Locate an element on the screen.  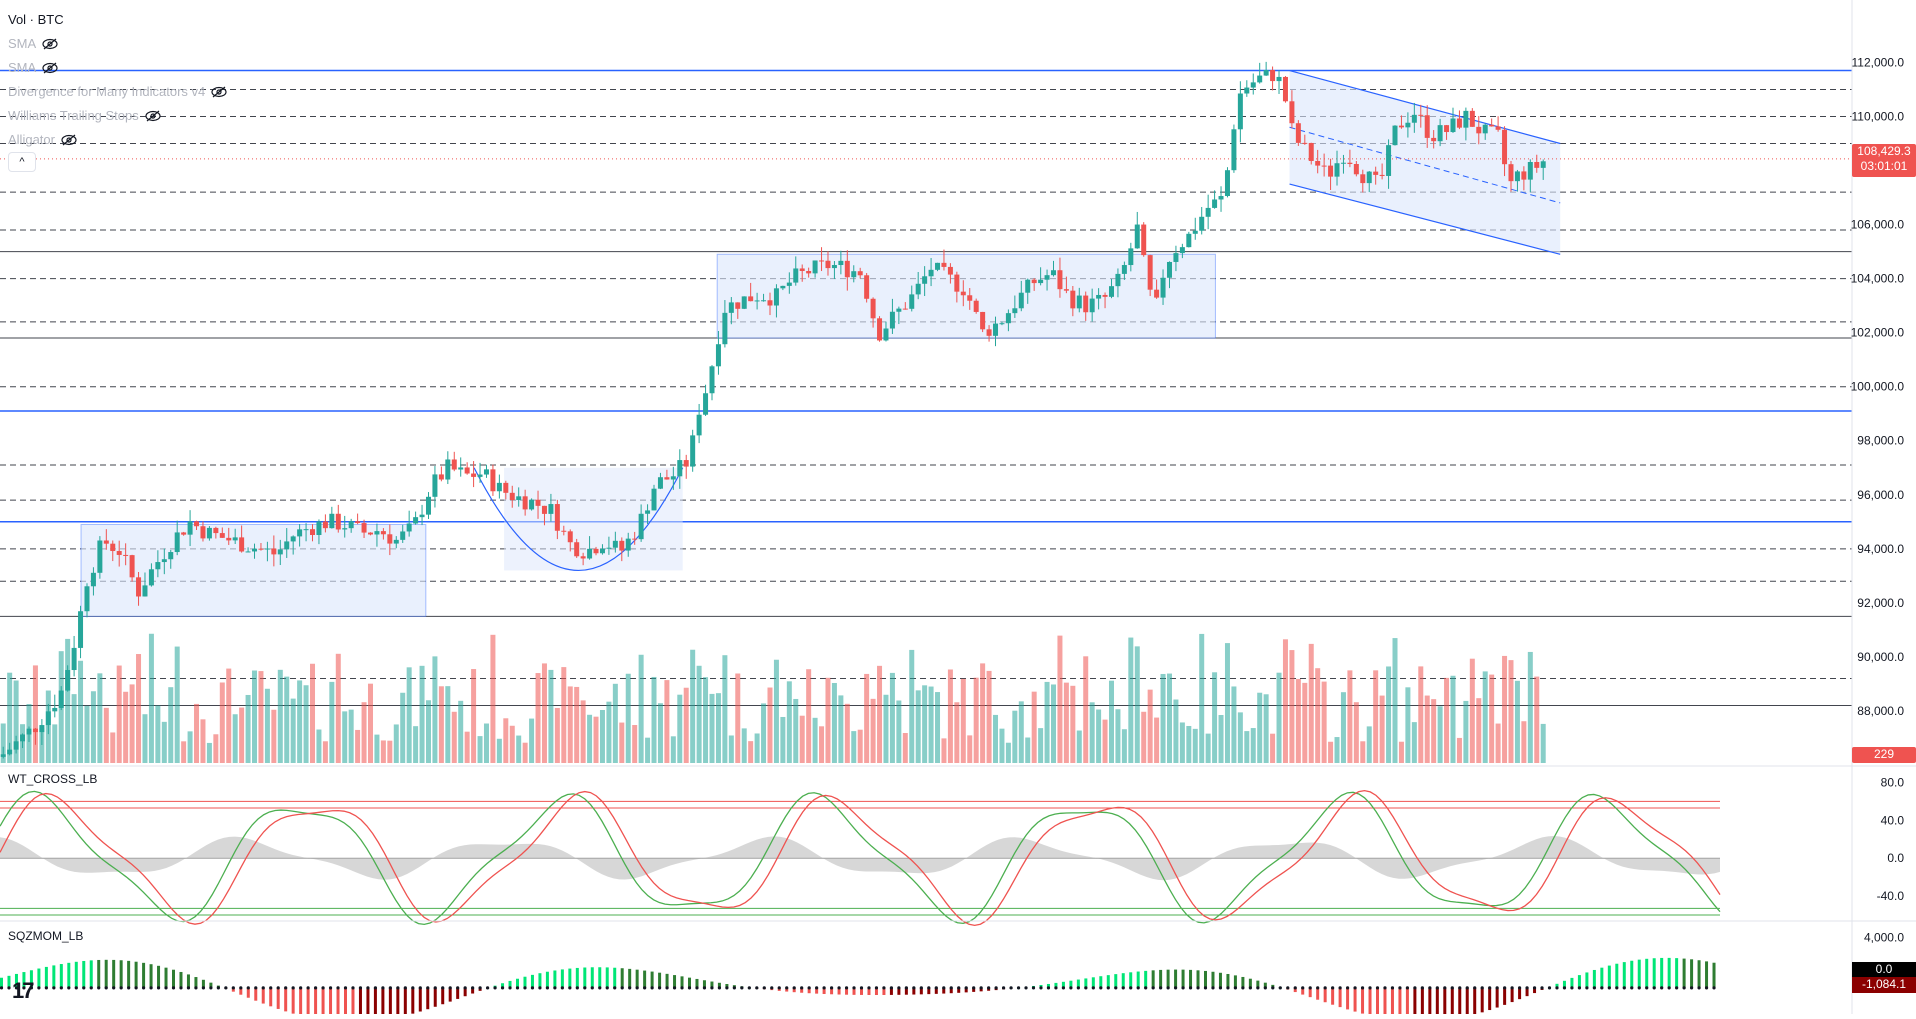
wt-green-line is located at coordinates (860, 858).